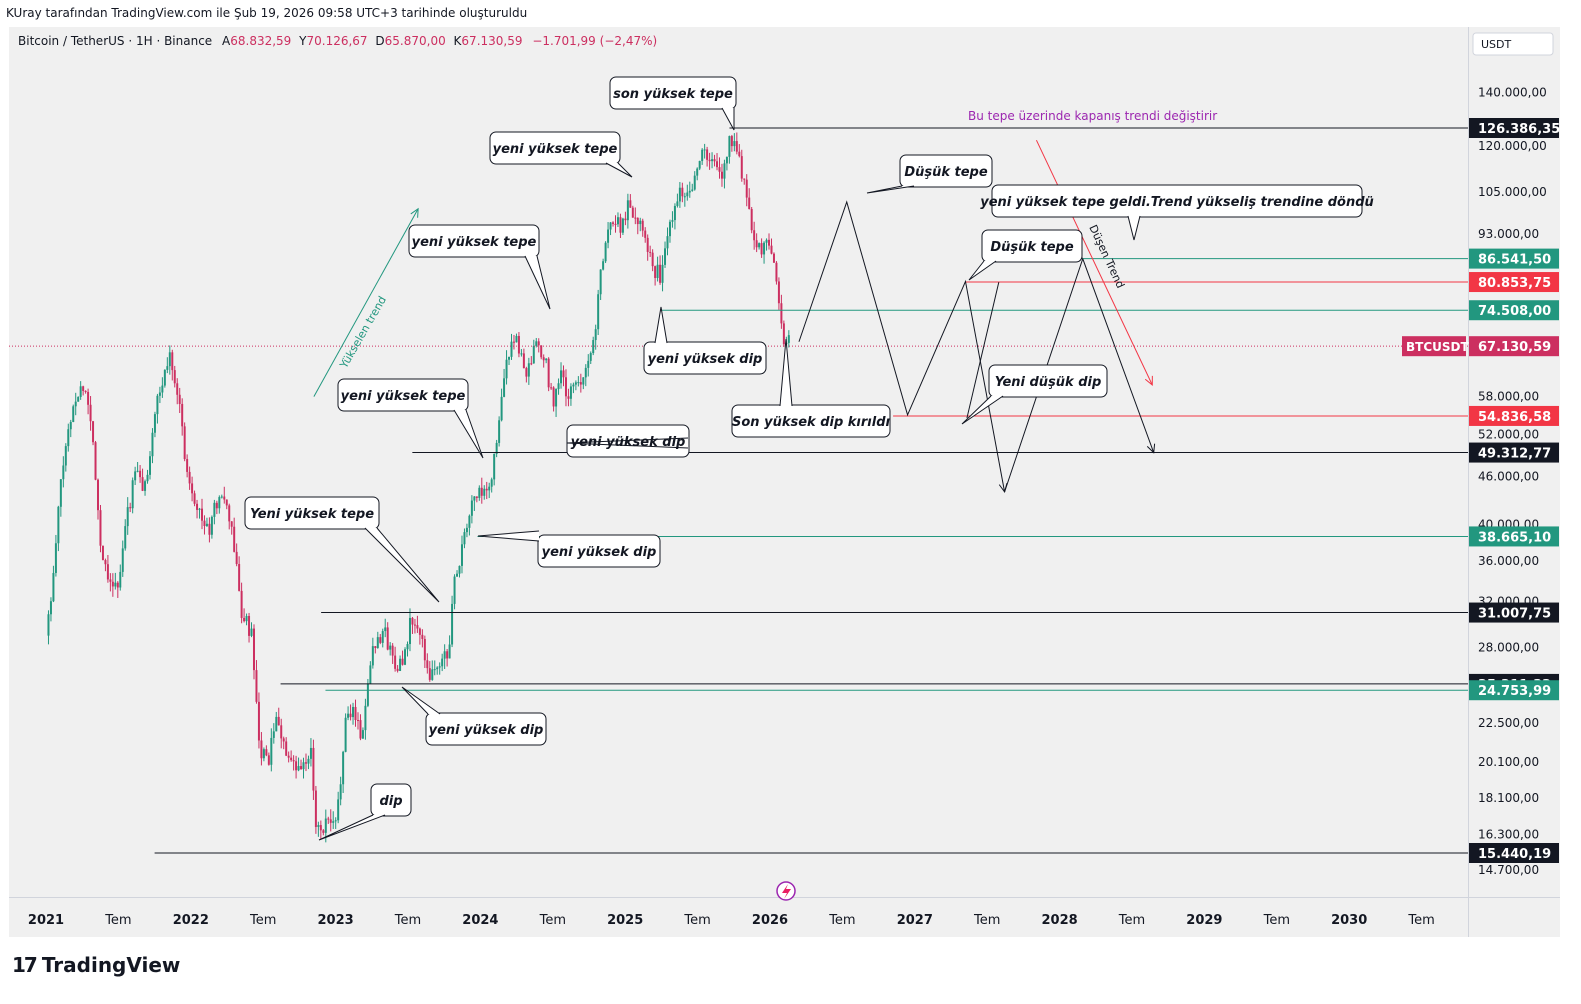 This screenshot has width=1581, height=1004. Describe the element at coordinates (1514, 128) in the screenshot. I see `price-level-badge: 126.386,35` at that location.